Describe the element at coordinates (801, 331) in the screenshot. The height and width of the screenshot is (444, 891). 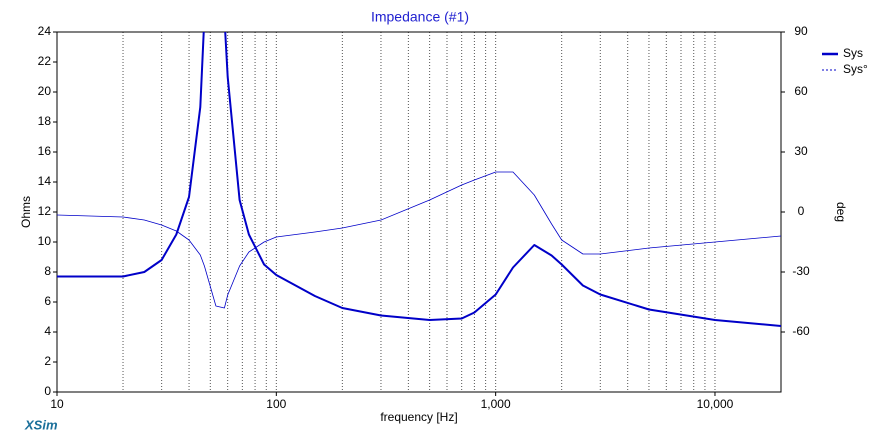
I see `y2-tick-label: -60` at that location.